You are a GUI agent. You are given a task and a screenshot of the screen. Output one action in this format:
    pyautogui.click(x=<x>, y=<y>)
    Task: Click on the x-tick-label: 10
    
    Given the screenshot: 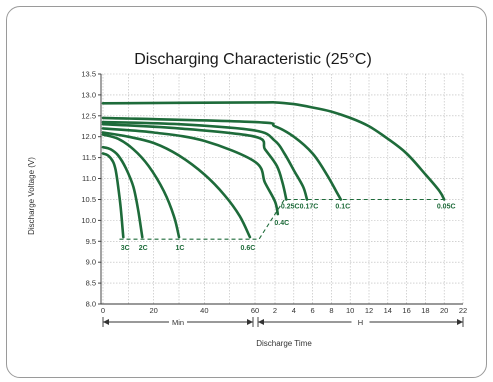 What is the action you would take?
    pyautogui.click(x=350, y=310)
    